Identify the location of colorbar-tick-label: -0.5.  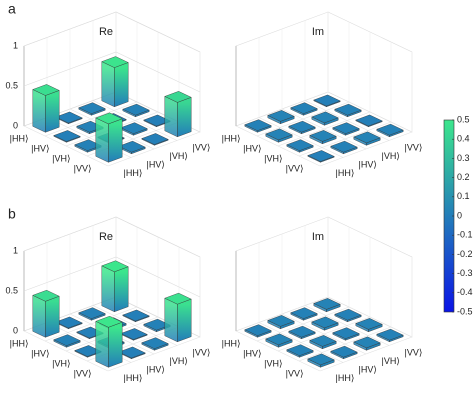
(465, 311).